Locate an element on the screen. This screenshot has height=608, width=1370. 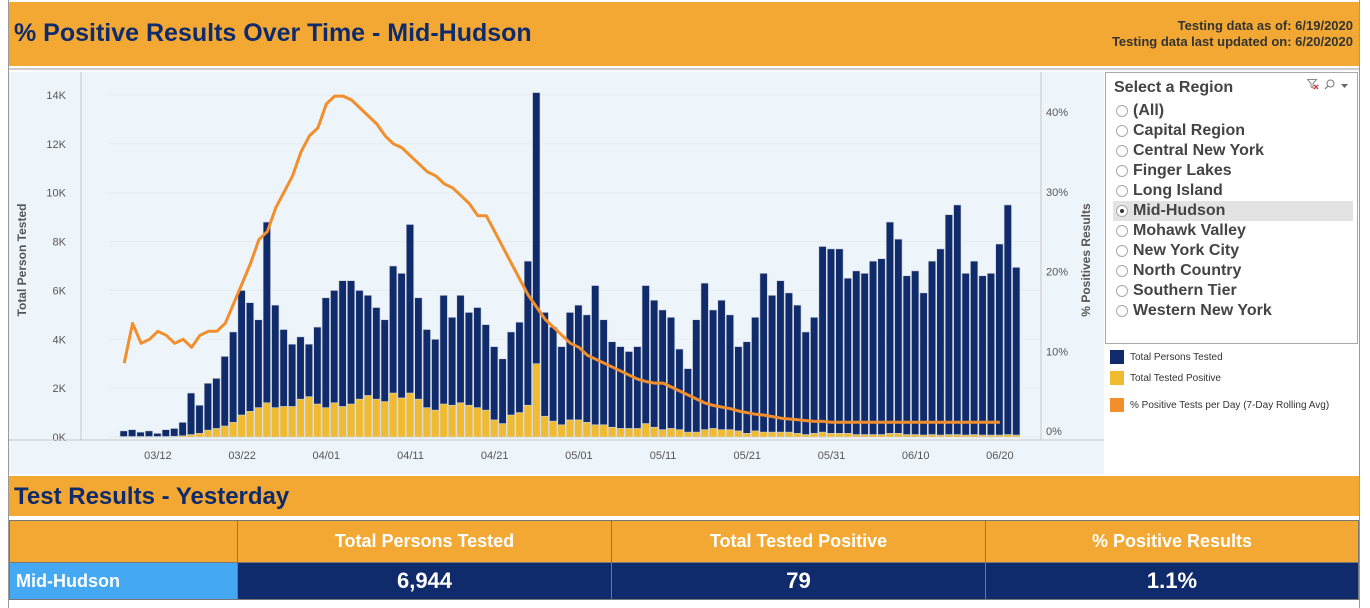
region-option: Central New York is located at coordinates (1233, 151).